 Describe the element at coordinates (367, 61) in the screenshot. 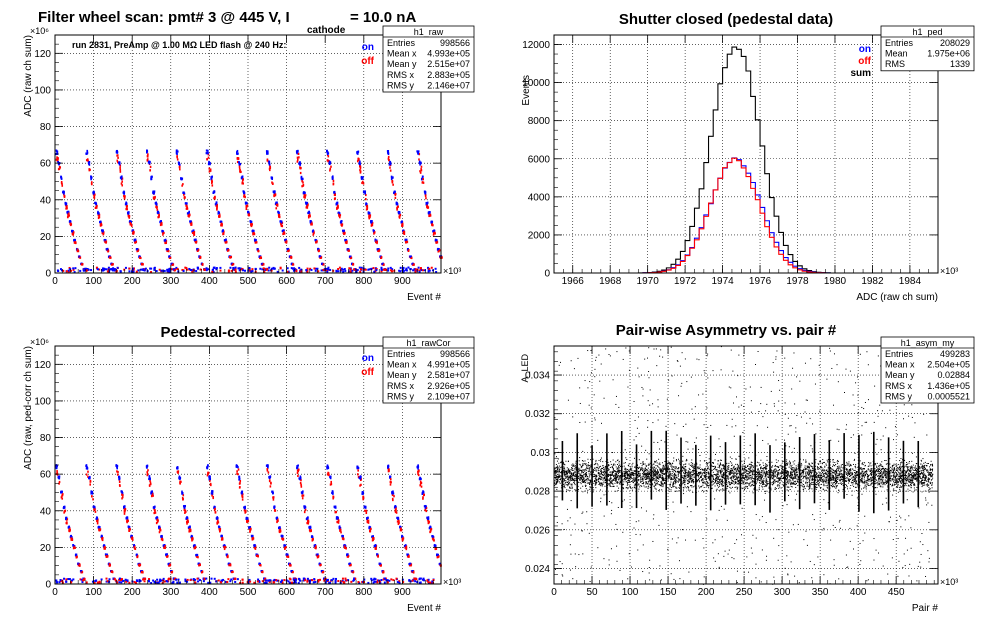

I see `legend-entry-off: off` at that location.